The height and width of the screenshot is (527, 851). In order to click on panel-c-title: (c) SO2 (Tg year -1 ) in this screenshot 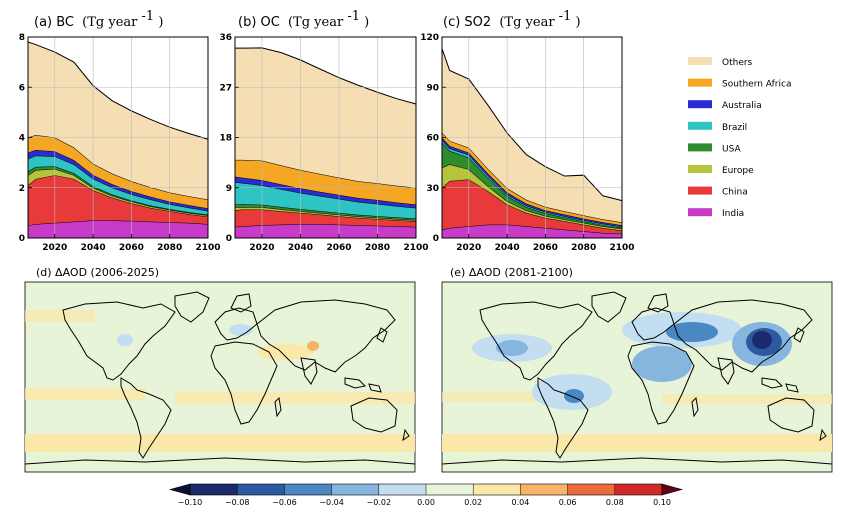, I will do `click(512, 19)`.